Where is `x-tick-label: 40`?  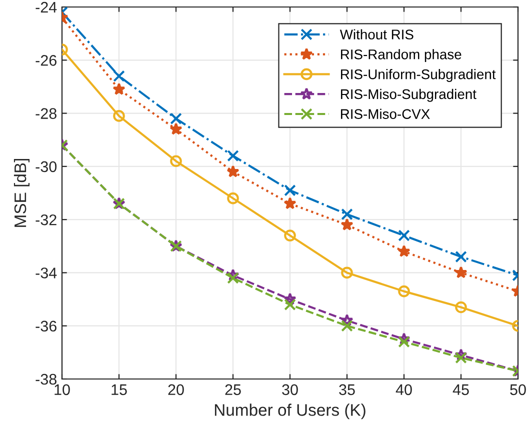 x-tick-label: 40 is located at coordinates (404, 390).